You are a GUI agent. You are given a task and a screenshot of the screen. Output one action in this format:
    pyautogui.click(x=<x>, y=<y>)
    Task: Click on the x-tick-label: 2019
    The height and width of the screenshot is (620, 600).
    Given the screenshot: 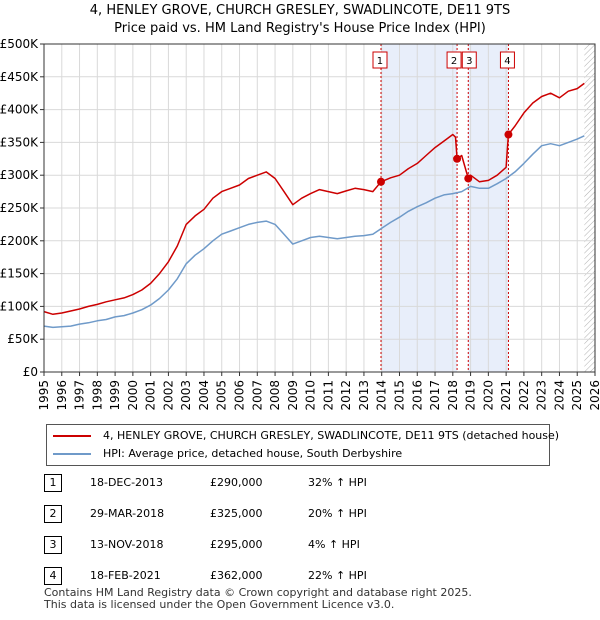 What is the action you would take?
    pyautogui.click(x=471, y=395)
    